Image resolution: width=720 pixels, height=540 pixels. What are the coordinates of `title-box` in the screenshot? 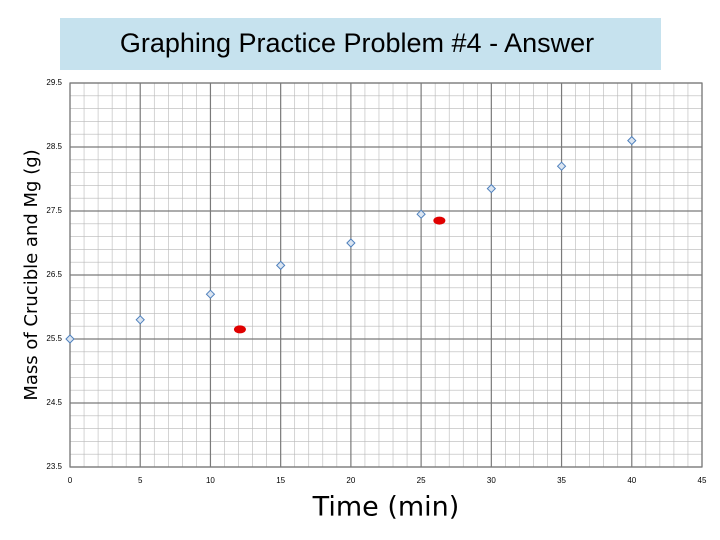 It's located at (360, 44).